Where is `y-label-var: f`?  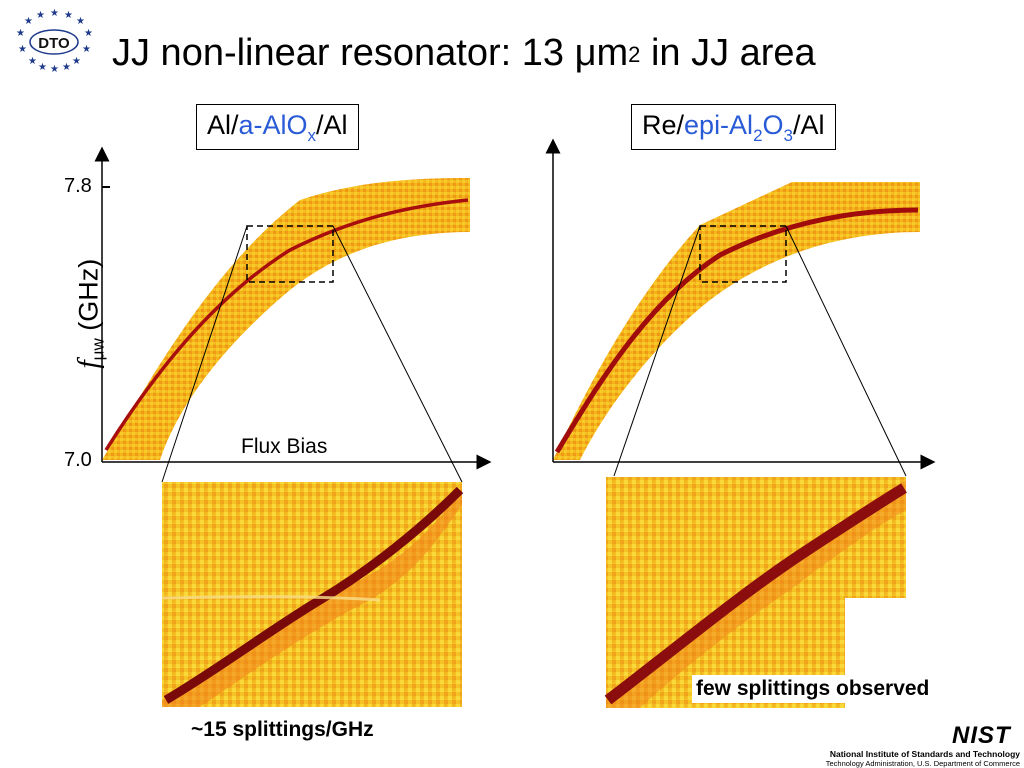 y-label-var: f is located at coordinates (88, 364).